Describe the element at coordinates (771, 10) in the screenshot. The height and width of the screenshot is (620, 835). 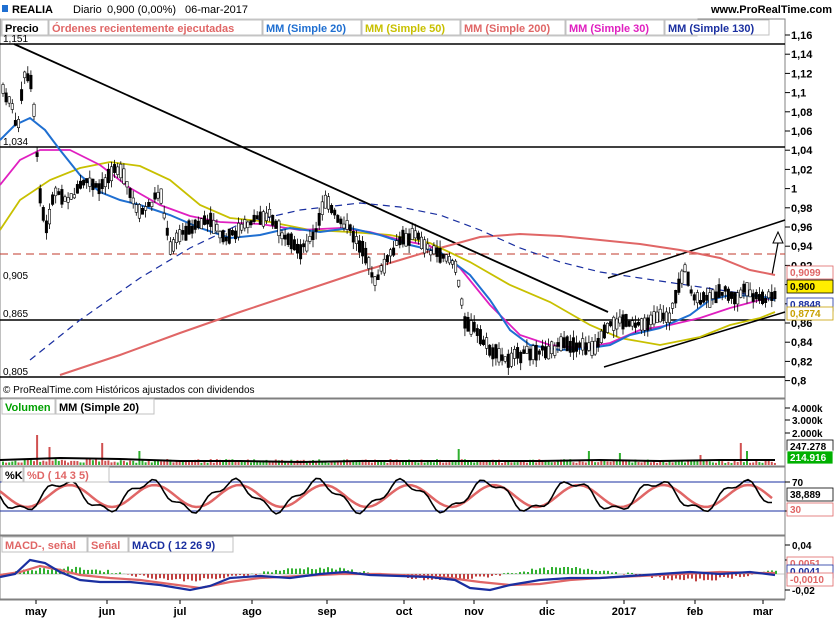
I see `site-label: www.ProRealTime.com` at that location.